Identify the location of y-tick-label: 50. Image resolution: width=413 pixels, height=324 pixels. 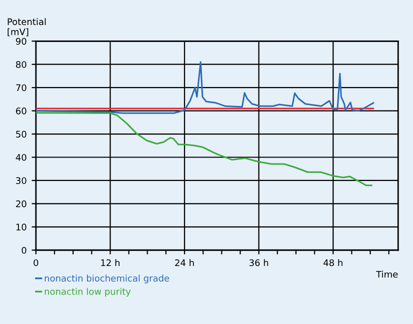
(21, 134).